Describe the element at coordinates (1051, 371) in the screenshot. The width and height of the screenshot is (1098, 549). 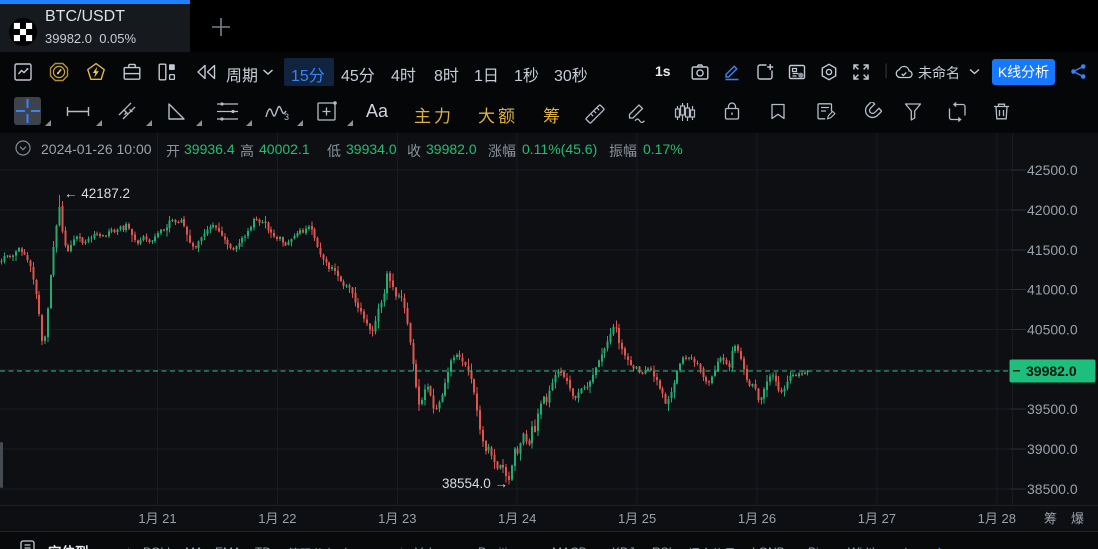
I see `svg-text: 39982.0` at that location.